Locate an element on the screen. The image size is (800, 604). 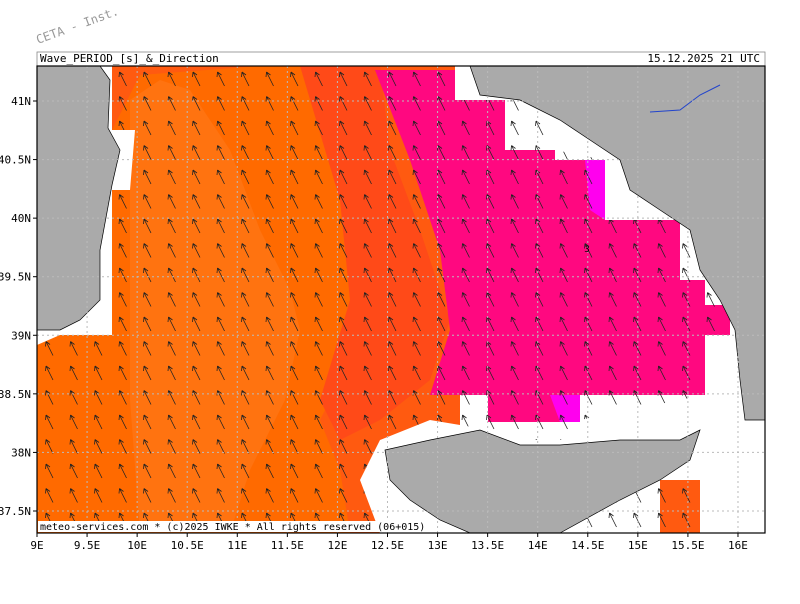
lon-label: 14E is located at coordinates (538, 545).